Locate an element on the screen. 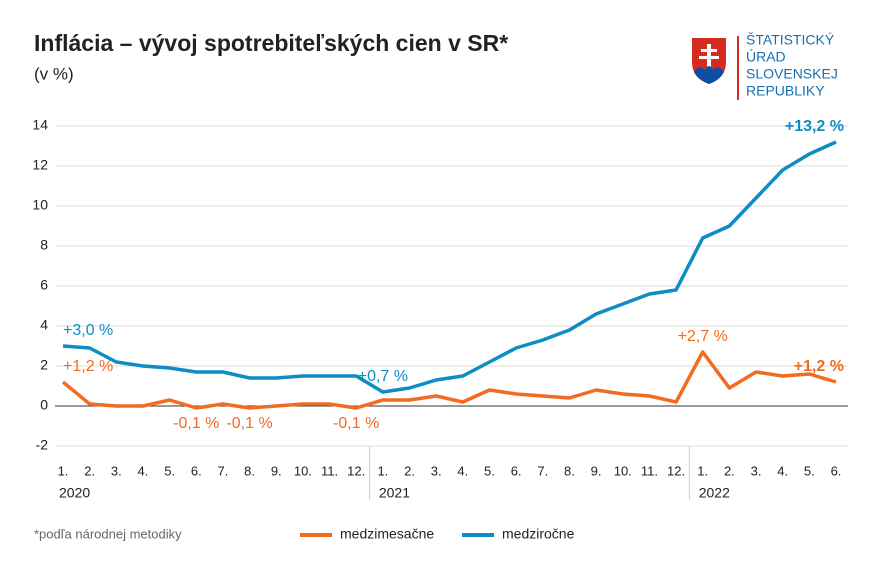  year-label: 2021 is located at coordinates (394, 493).